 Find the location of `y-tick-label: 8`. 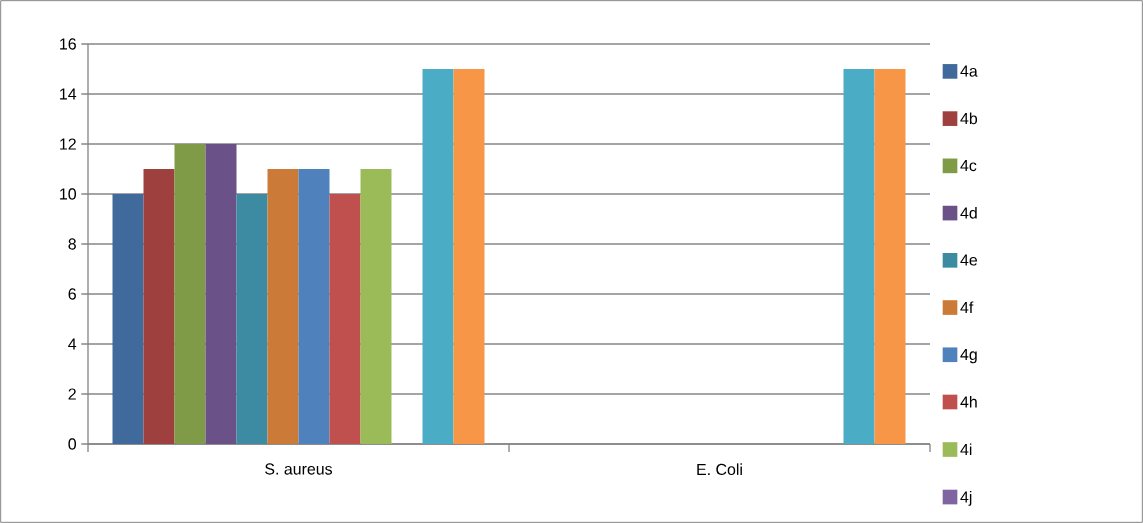

y-tick-label: 8 is located at coordinates (72, 244).